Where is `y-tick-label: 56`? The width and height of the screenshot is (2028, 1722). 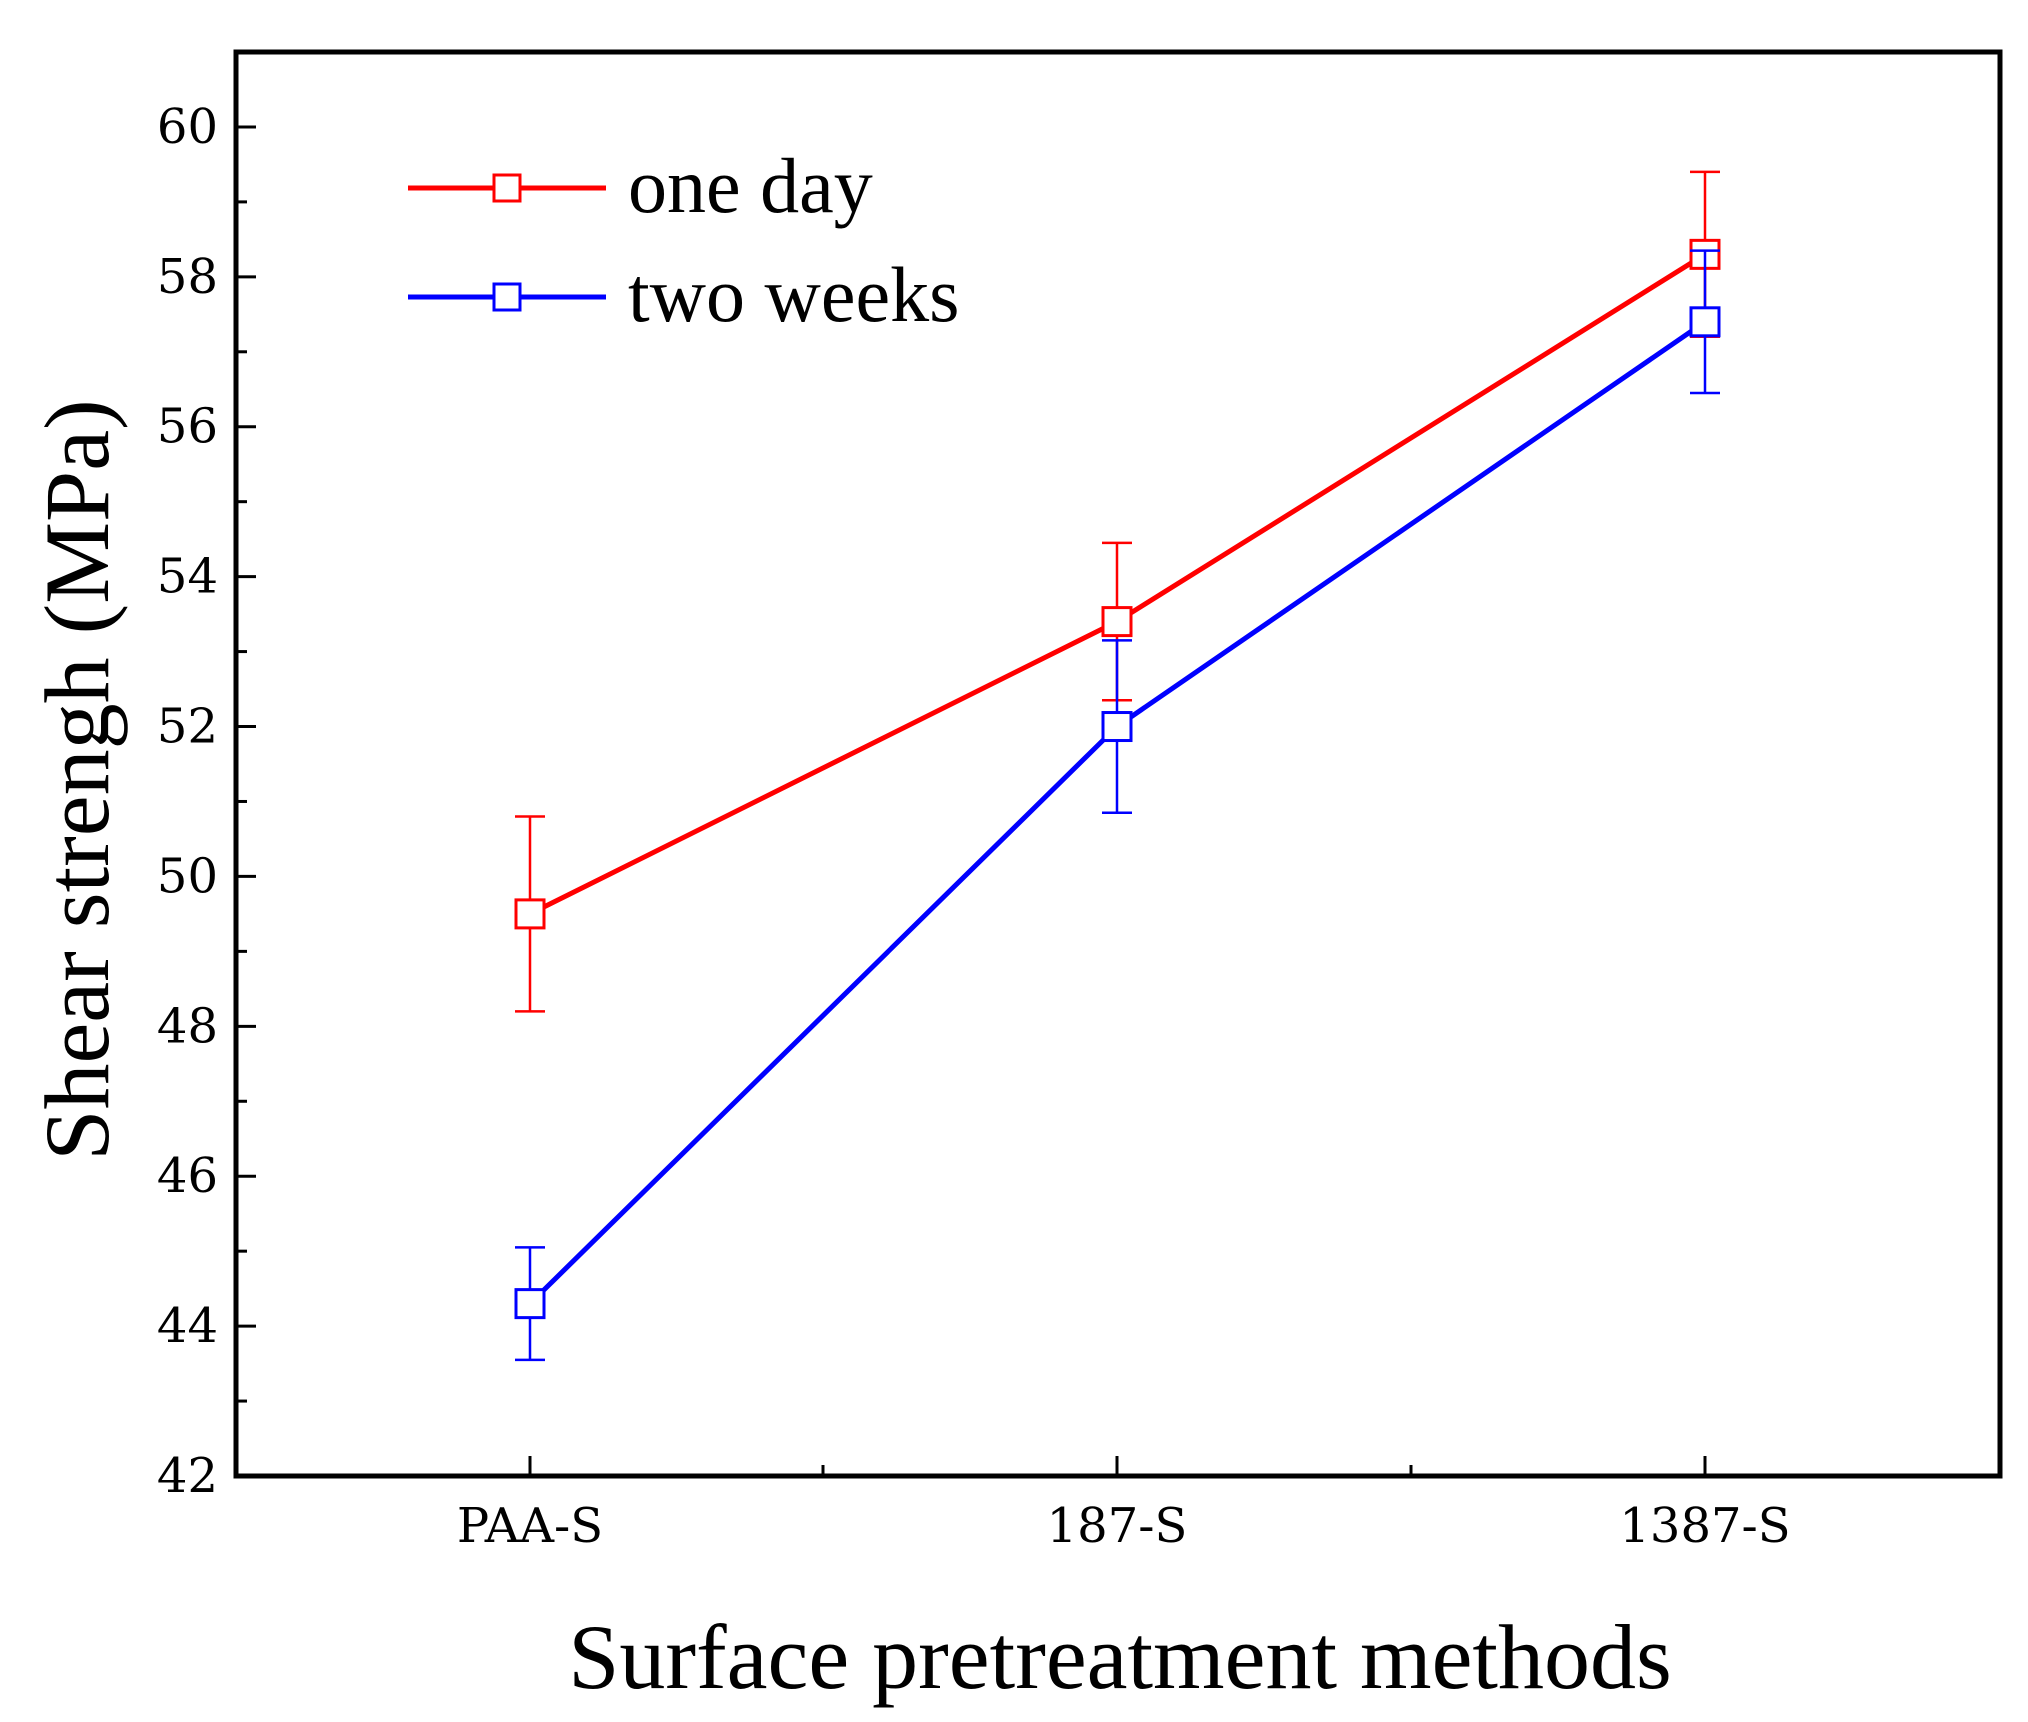 y-tick-label: 56 is located at coordinates (187, 427).